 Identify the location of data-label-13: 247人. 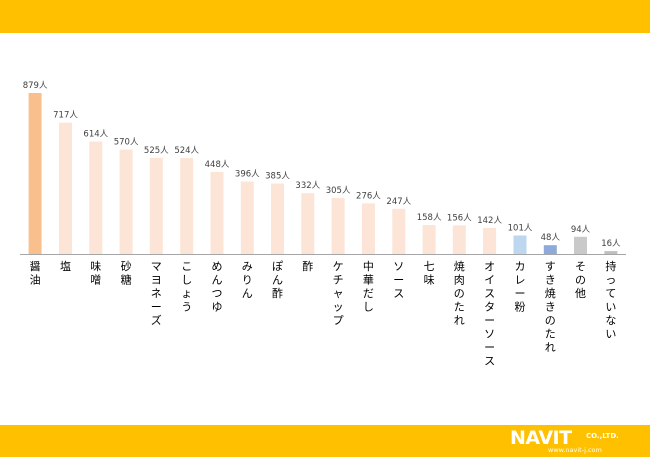
(398, 202).